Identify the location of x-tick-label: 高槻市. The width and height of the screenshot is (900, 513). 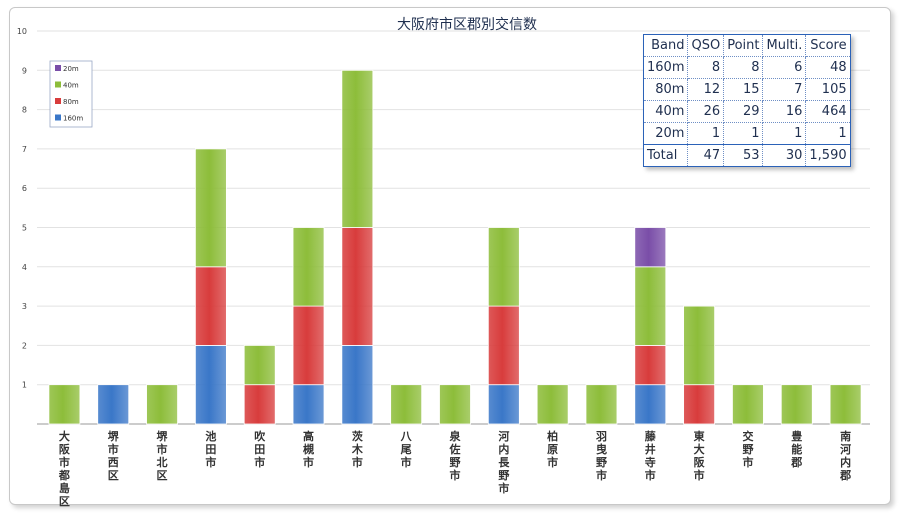
(308, 449).